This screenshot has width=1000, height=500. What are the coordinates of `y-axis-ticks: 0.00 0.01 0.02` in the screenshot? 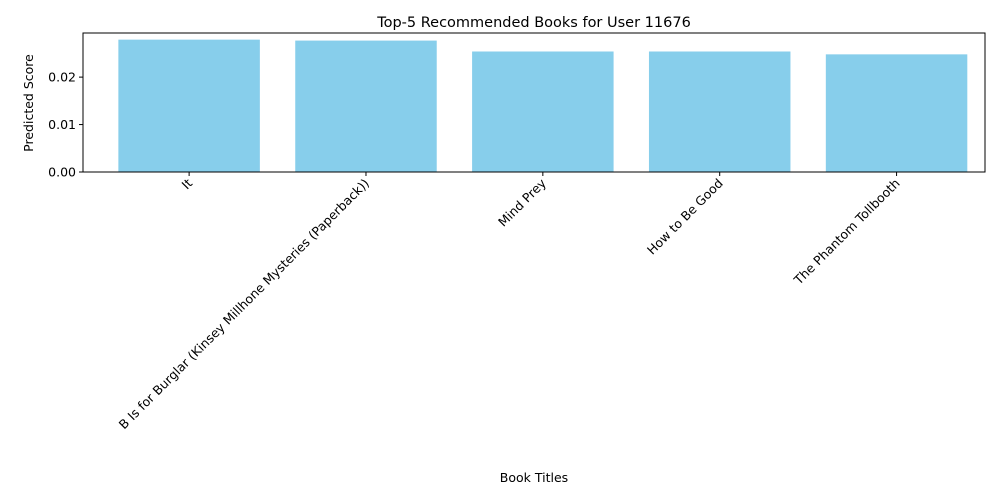 It's located at (65, 125).